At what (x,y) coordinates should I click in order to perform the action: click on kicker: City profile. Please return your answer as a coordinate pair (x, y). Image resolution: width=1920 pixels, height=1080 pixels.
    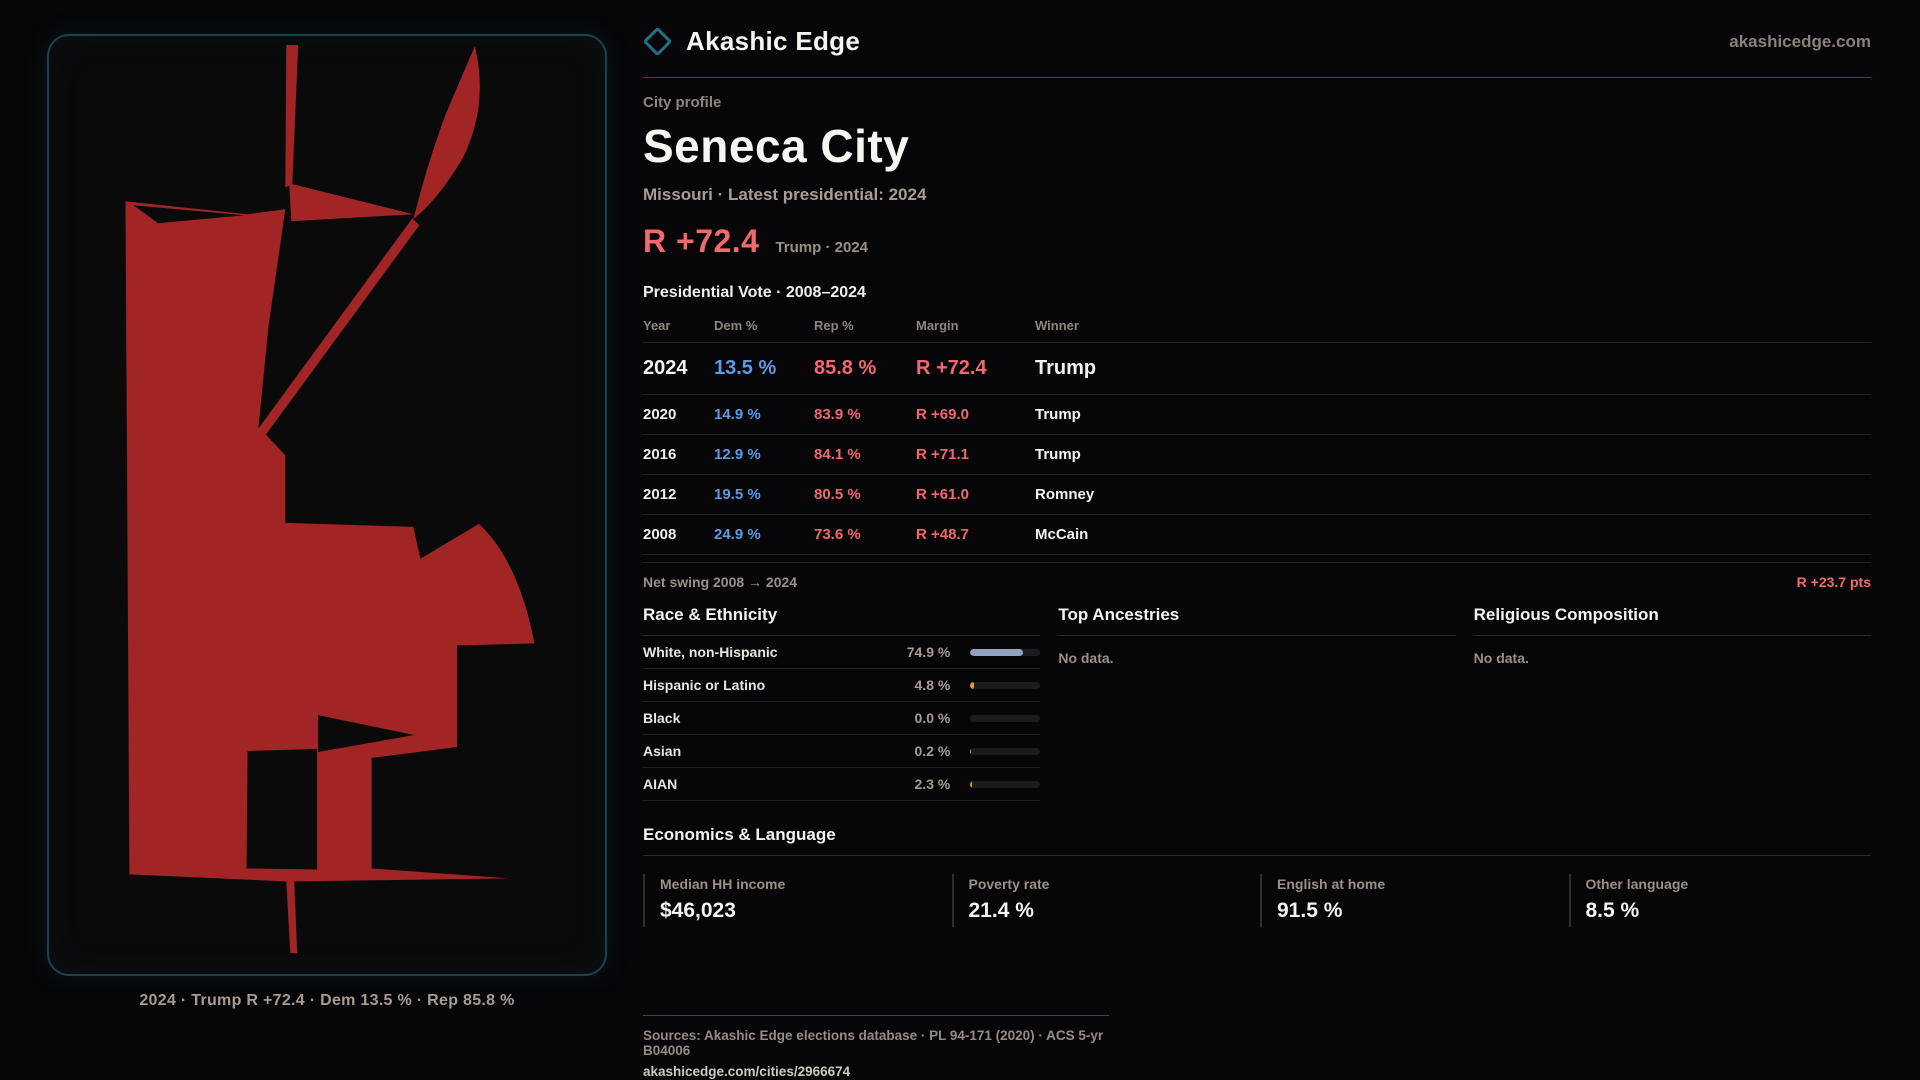
    Looking at the image, I should click on (682, 102).